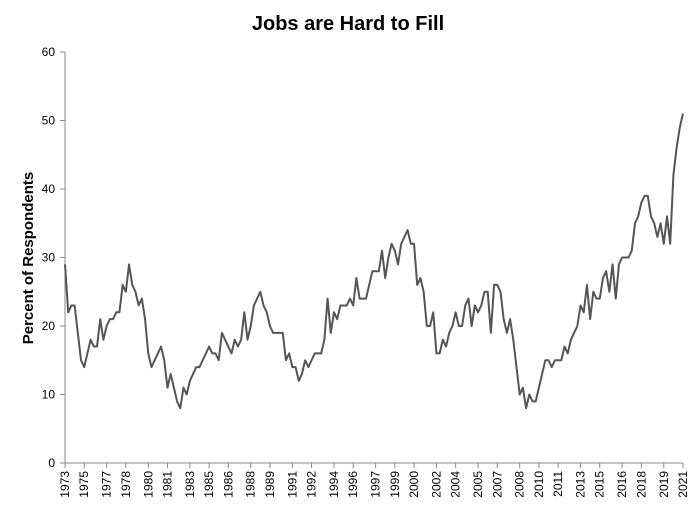 Image resolution: width=696 pixels, height=505 pixels. I want to click on x-tick-label: 2015, so click(600, 484).